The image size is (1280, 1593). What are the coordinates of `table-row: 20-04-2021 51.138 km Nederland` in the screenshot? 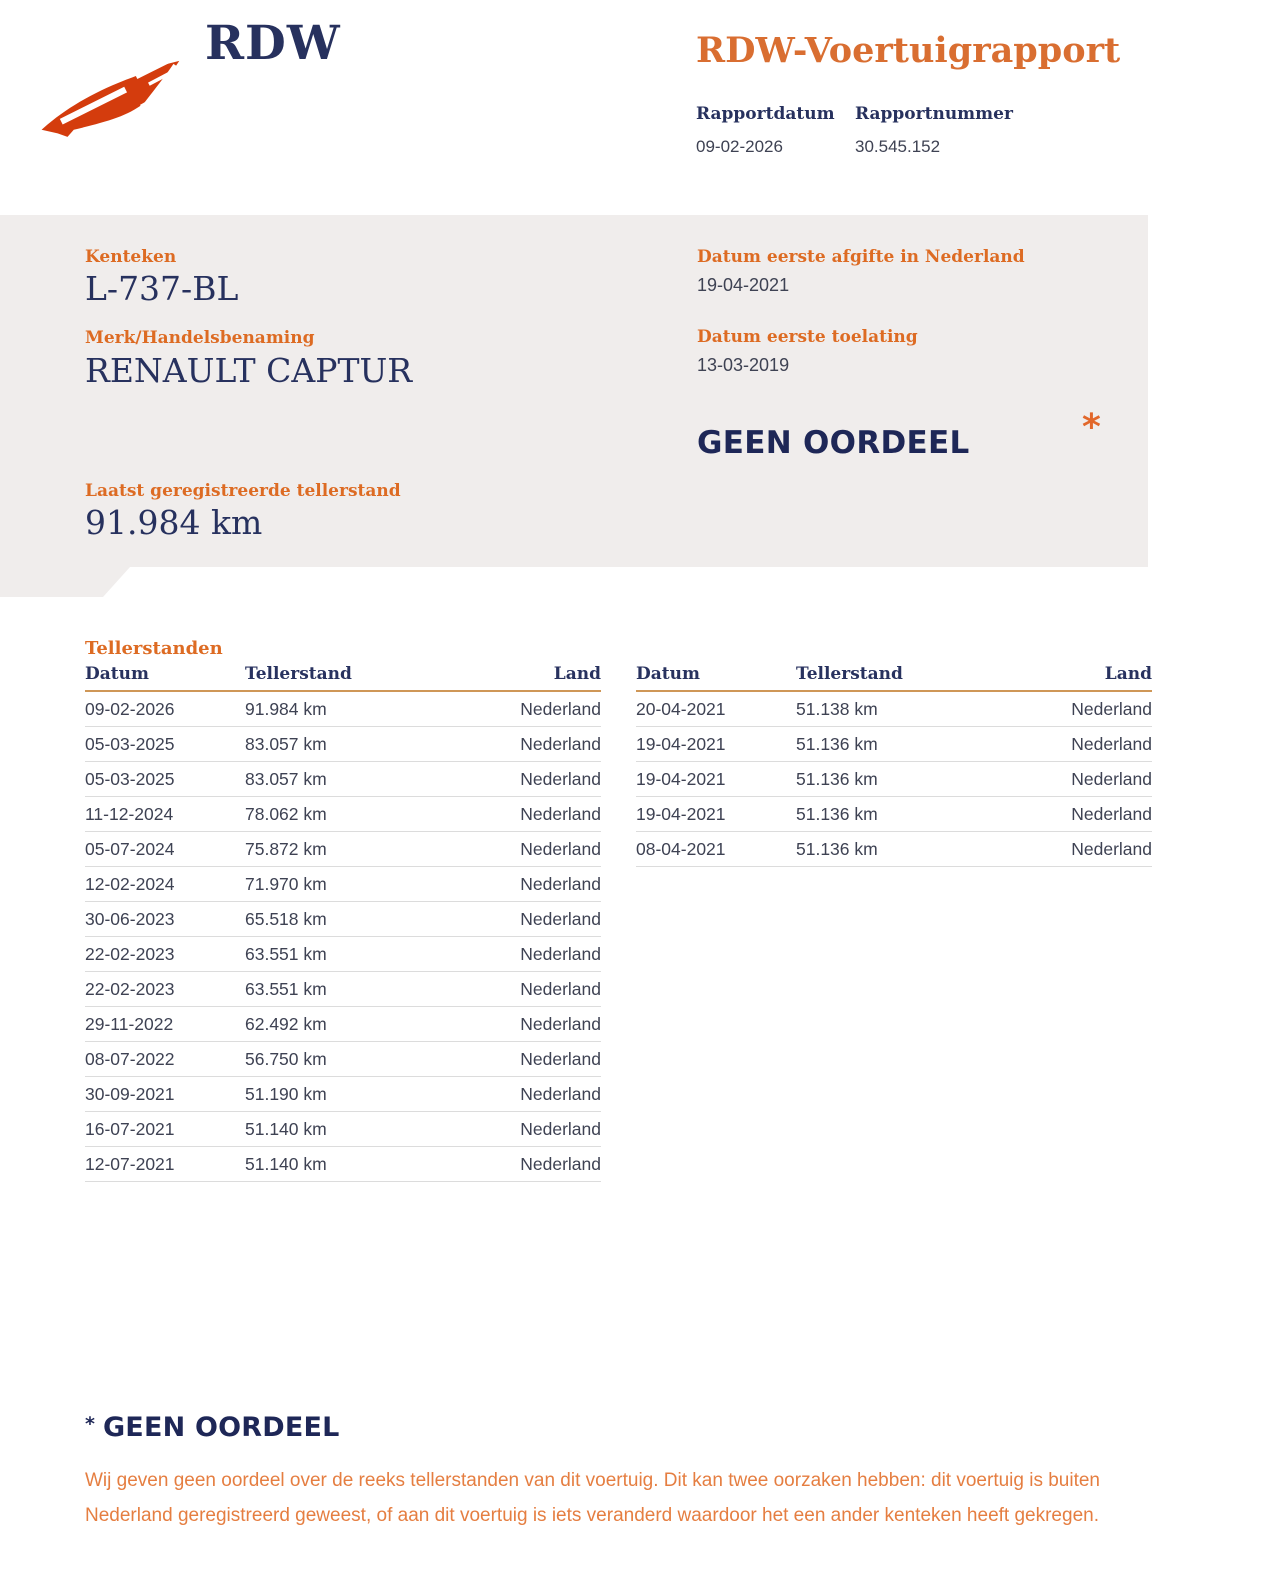 It's located at (894, 709).